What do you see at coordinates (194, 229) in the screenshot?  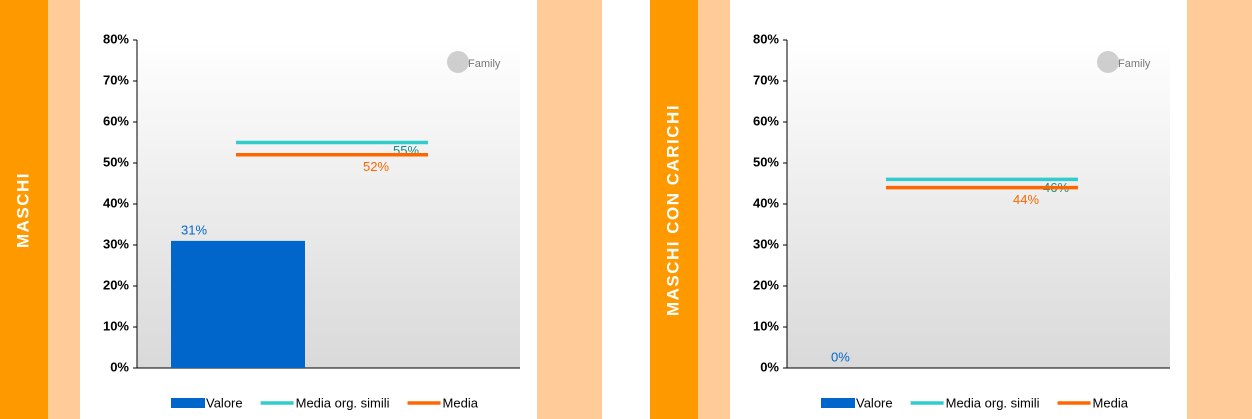 I see `value-label: 31%` at bounding box center [194, 229].